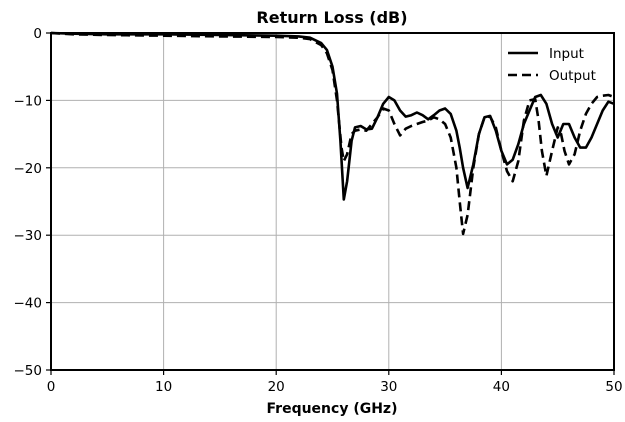 Image resolution: width=625 pixels, height=422 pixels. I want to click on legend-label-output: Output, so click(572, 76).